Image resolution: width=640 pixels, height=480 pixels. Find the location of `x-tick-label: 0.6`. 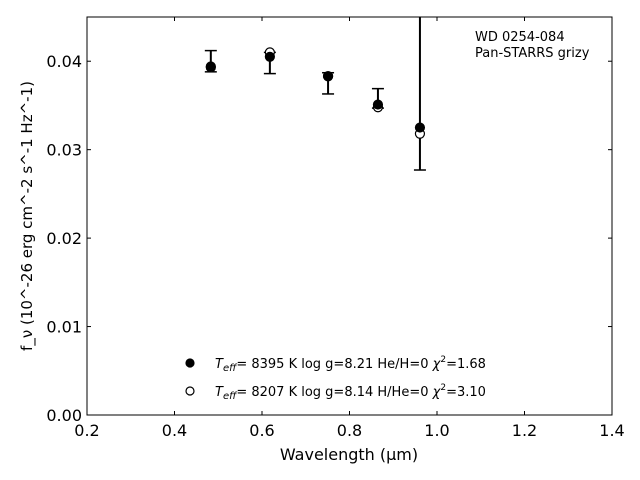

x-tick-label: 0.6 is located at coordinates (261, 430).